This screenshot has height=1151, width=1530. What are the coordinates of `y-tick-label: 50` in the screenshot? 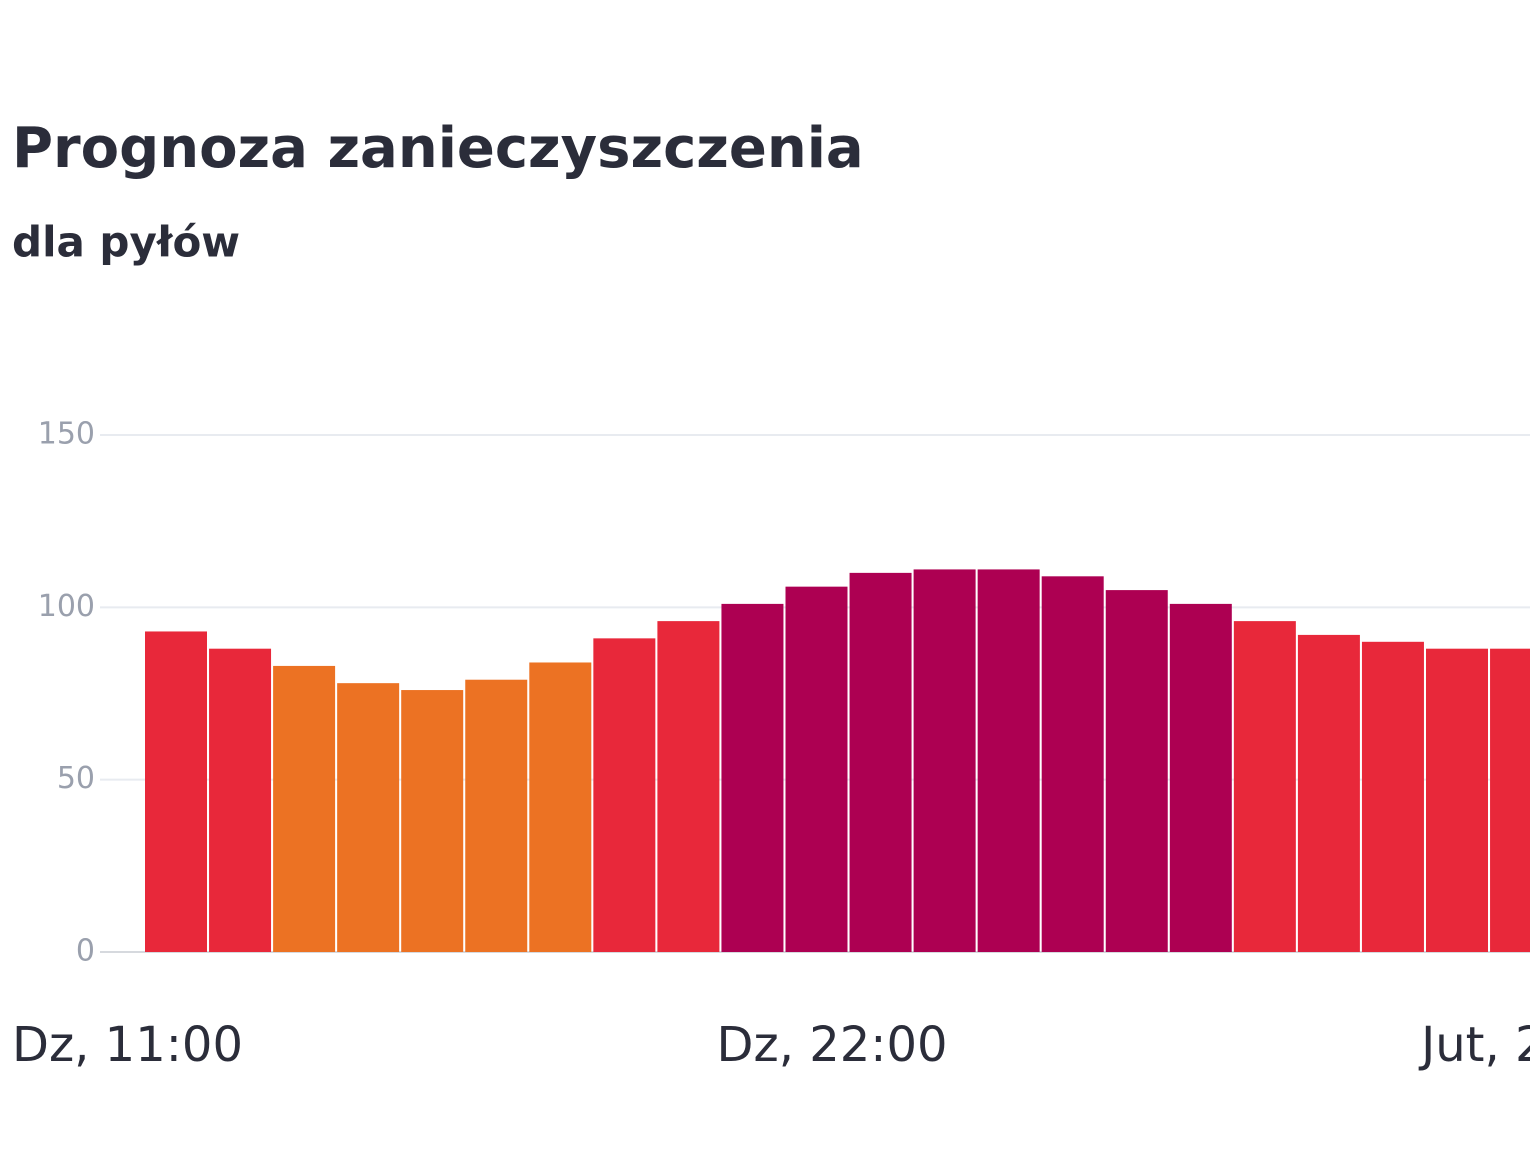 It's located at (76, 778).